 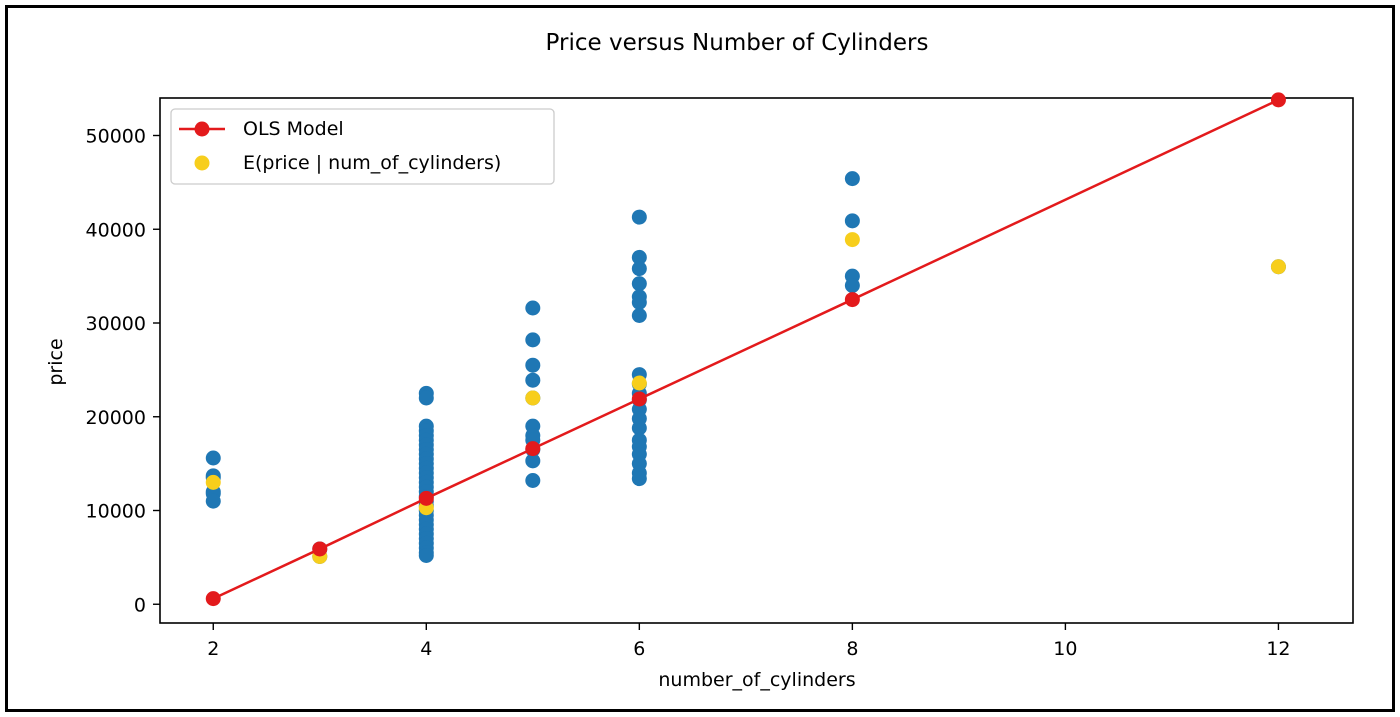 I want to click on x-tick-label: 12, so click(x=1278, y=649).